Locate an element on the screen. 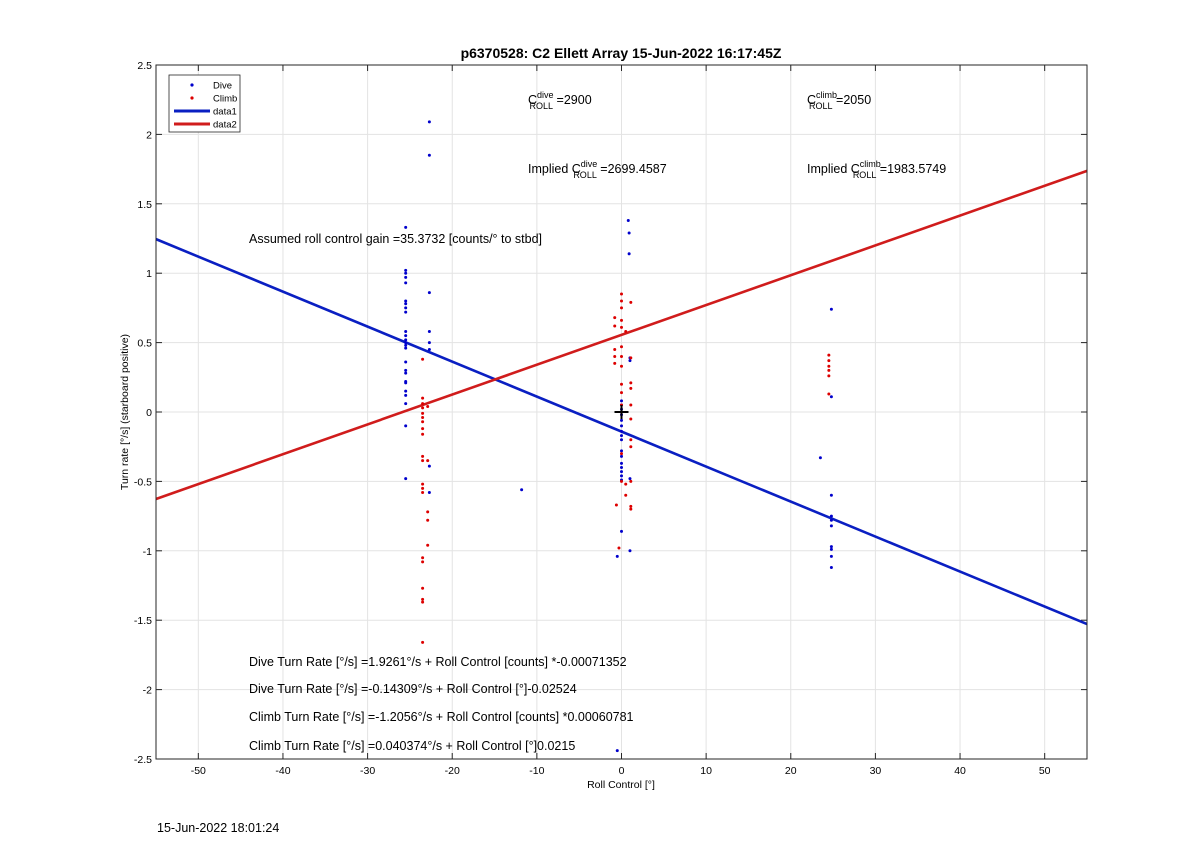 This screenshot has height=851, width=1200. x-tick-label: -30 is located at coordinates (367, 771).